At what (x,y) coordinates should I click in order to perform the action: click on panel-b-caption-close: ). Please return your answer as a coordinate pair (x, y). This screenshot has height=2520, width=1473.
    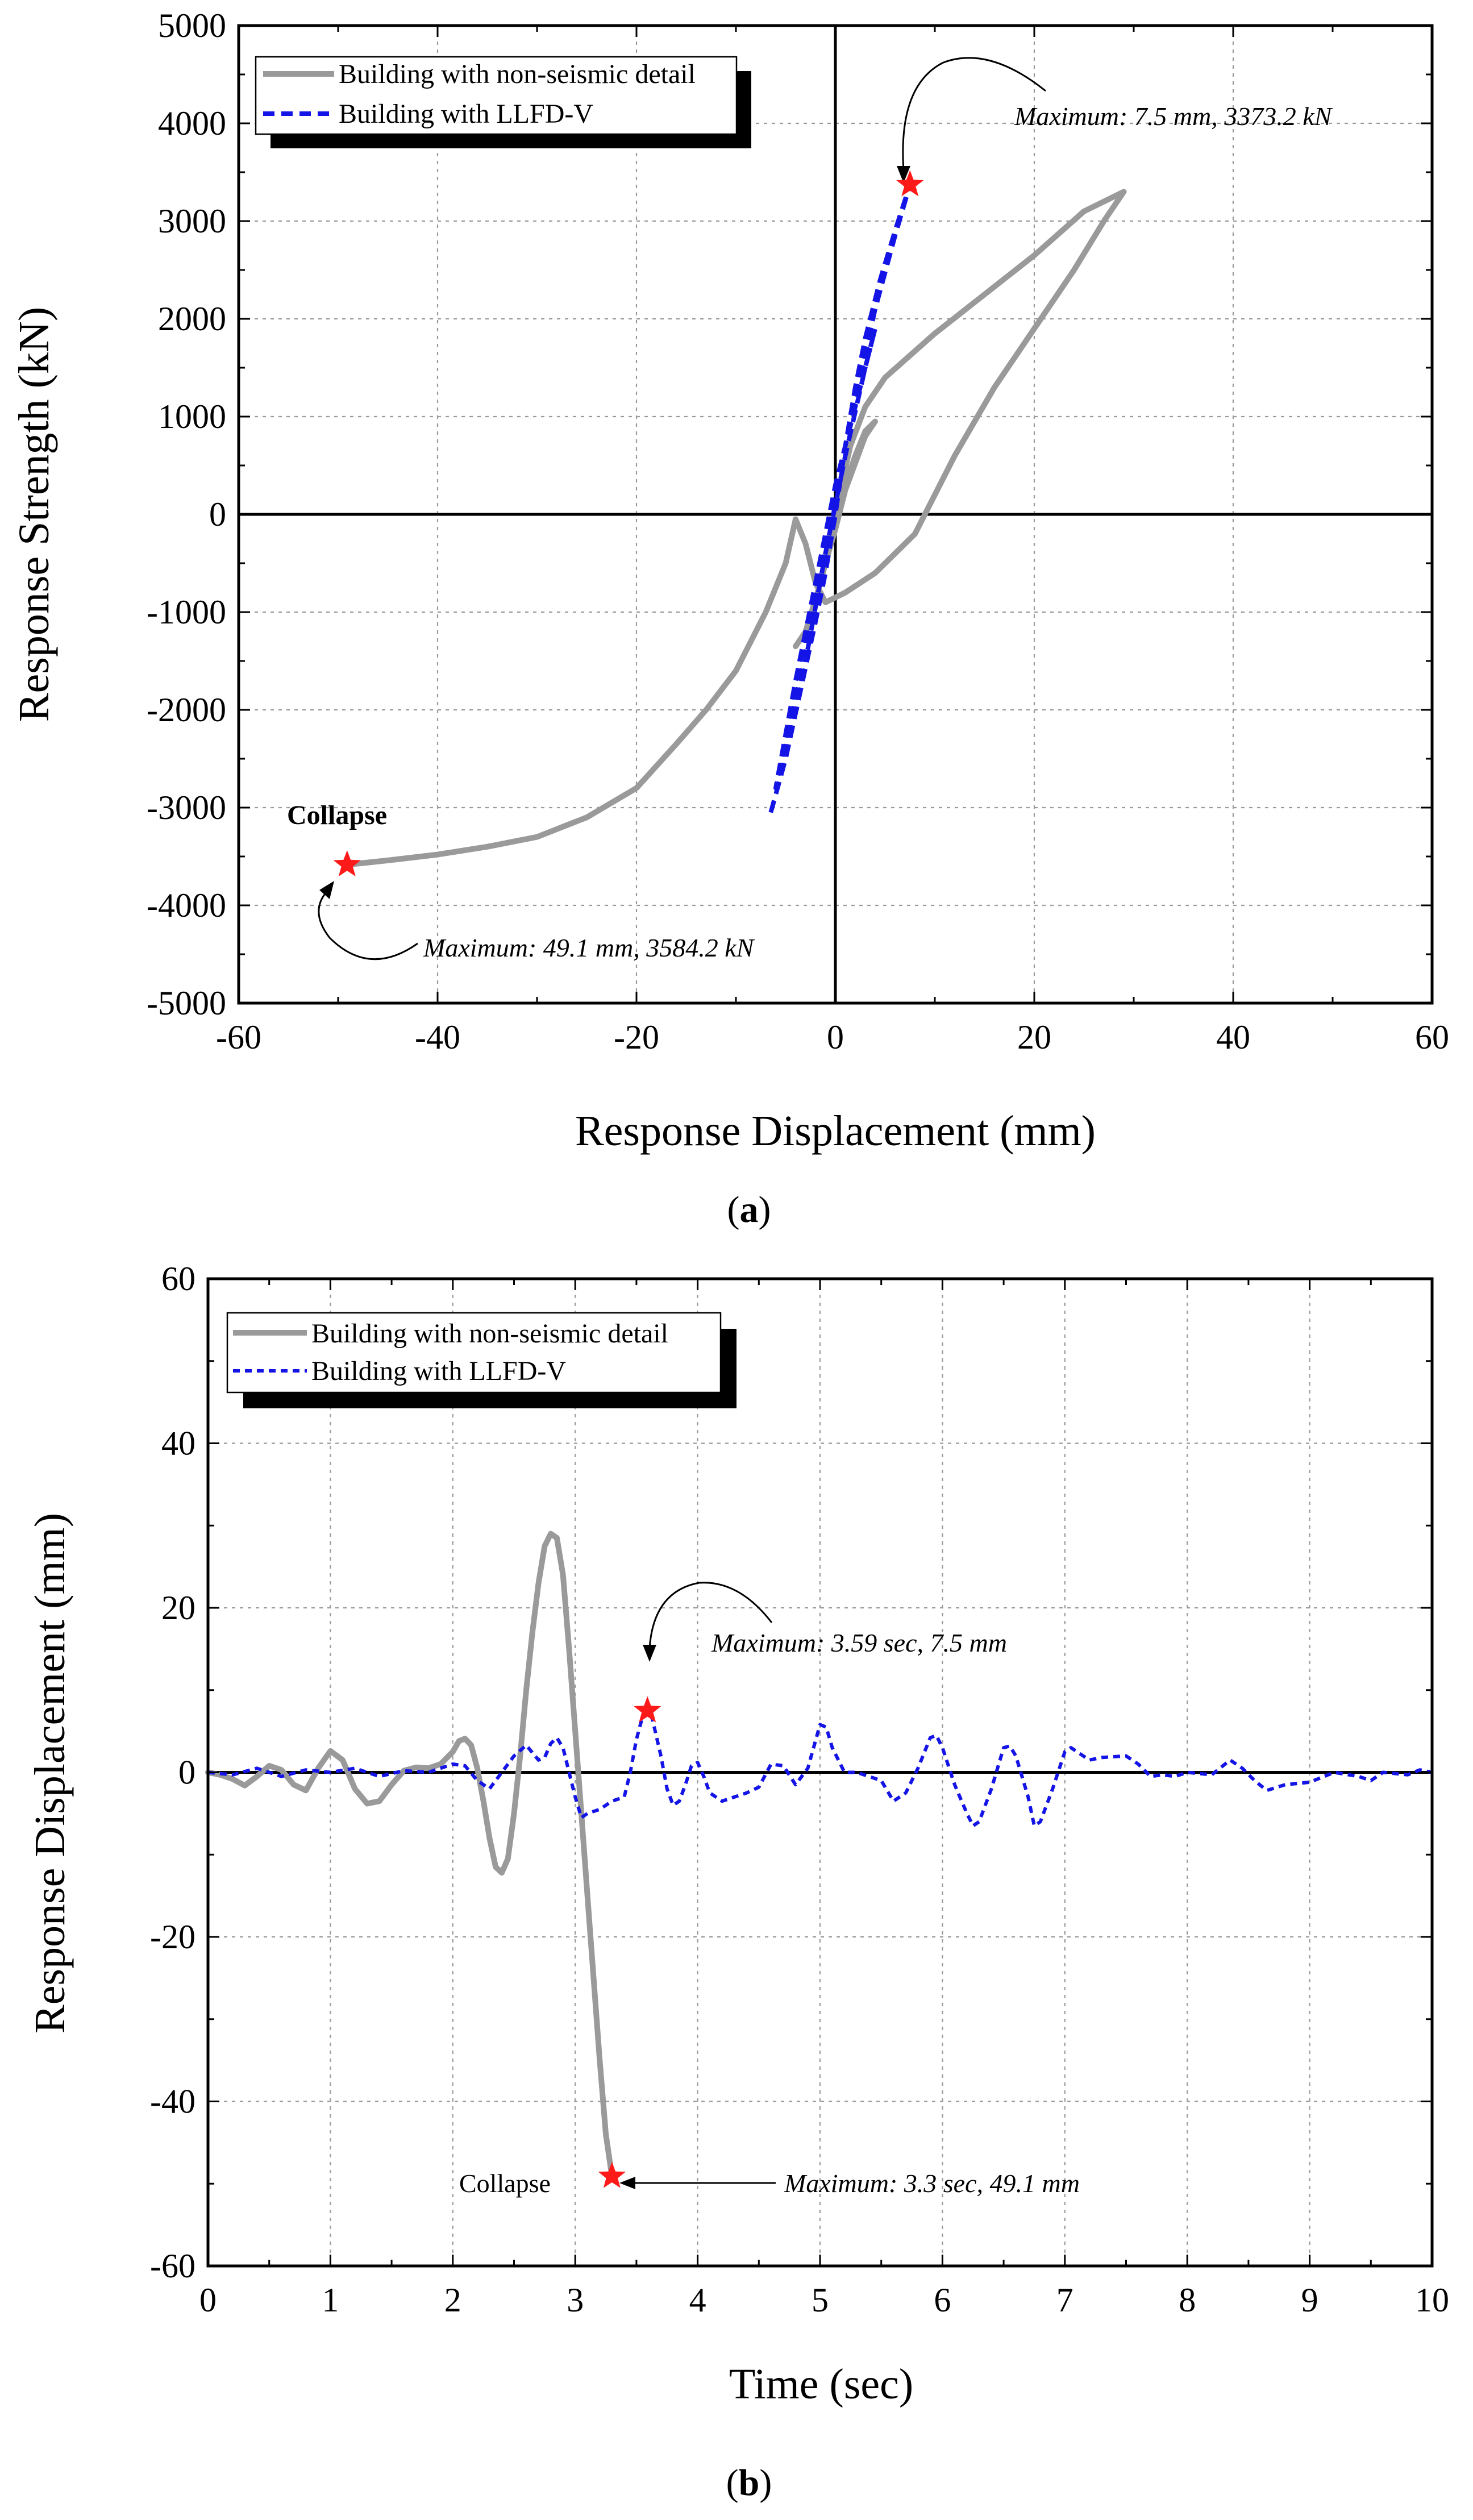
    Looking at the image, I should click on (766, 2483).